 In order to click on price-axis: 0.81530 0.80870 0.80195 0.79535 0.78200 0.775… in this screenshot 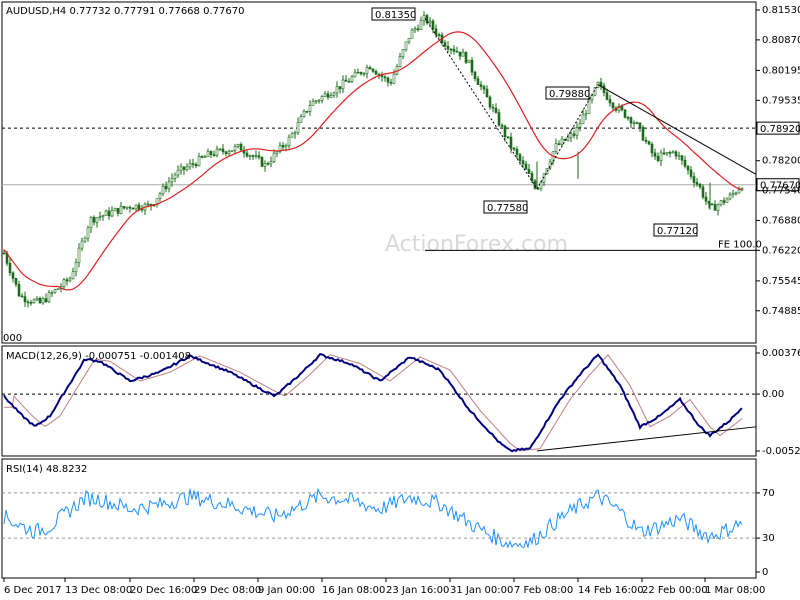, I will do `click(778, 161)`.